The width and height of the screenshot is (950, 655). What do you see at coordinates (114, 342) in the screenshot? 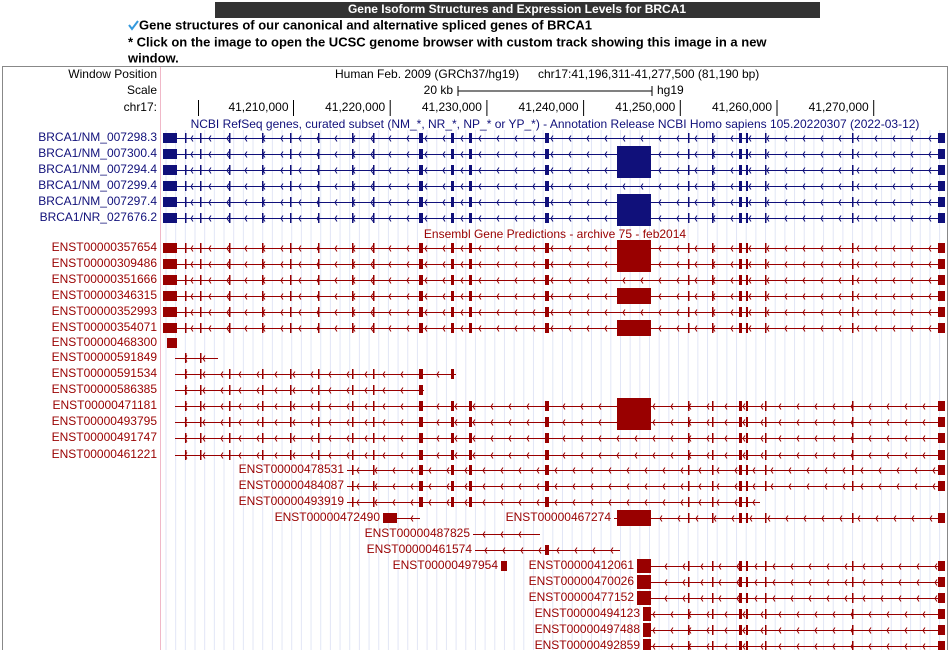
I see `transcript: ENST00000468300` at bounding box center [114, 342].